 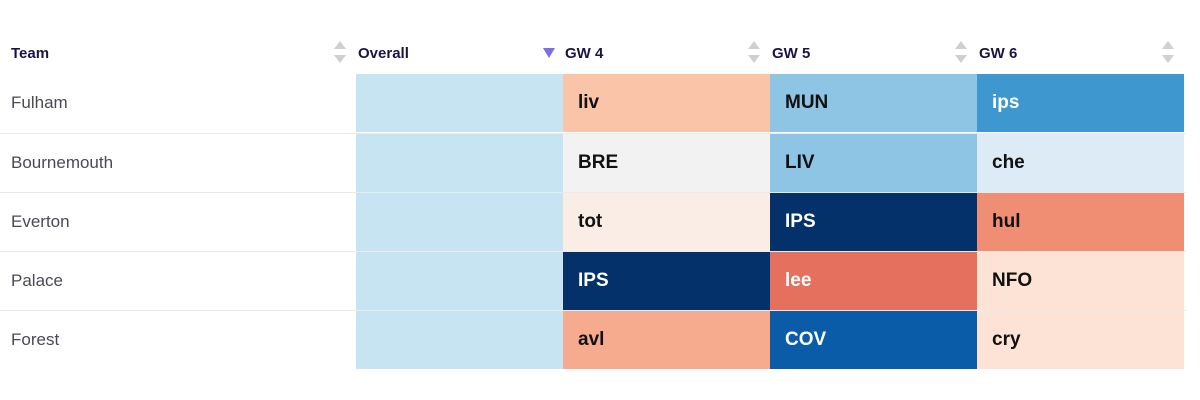 What do you see at coordinates (459, 53) in the screenshot?
I see `column-header-overall: Overall` at bounding box center [459, 53].